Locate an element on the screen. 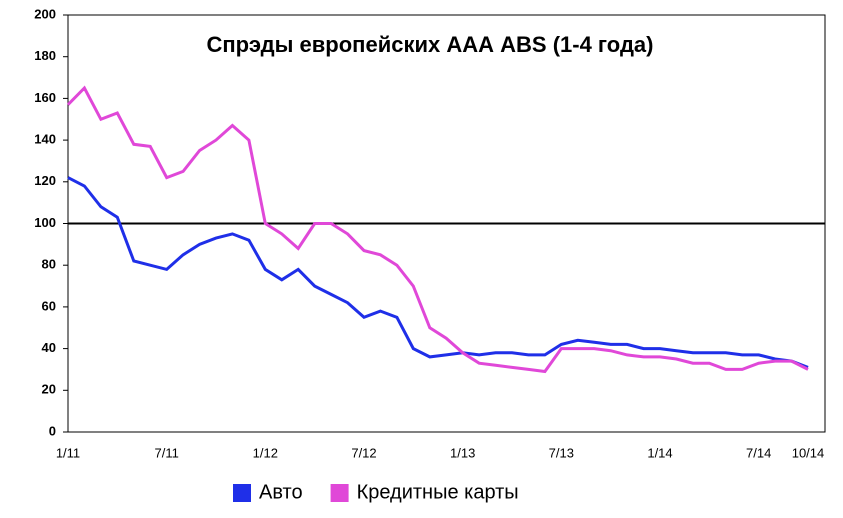 Image resolution: width=843 pixels, height=518 pixels. chart-title: Спрэды европейских ААА ABS (1-4 года) is located at coordinates (430, 44).